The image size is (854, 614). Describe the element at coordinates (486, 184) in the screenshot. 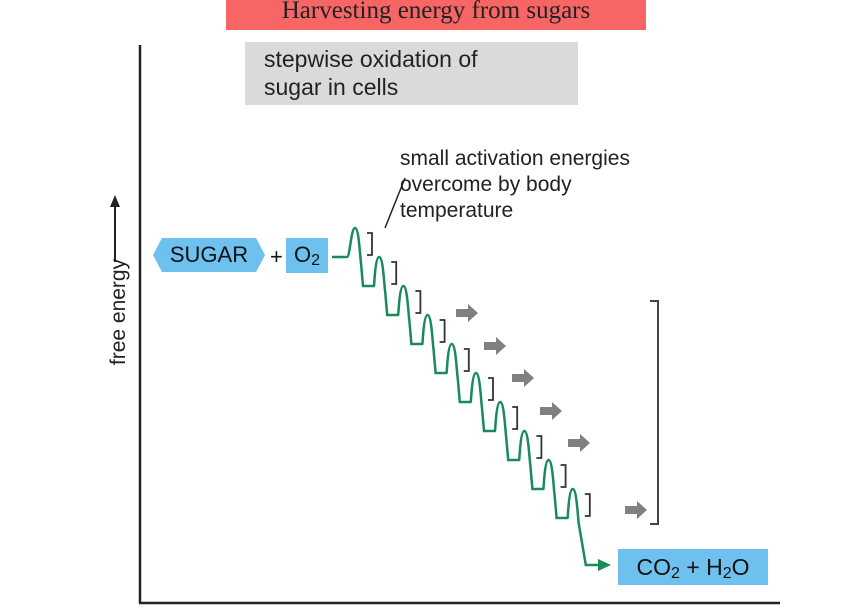

I see `annotation-line-2: overcome by body` at that location.